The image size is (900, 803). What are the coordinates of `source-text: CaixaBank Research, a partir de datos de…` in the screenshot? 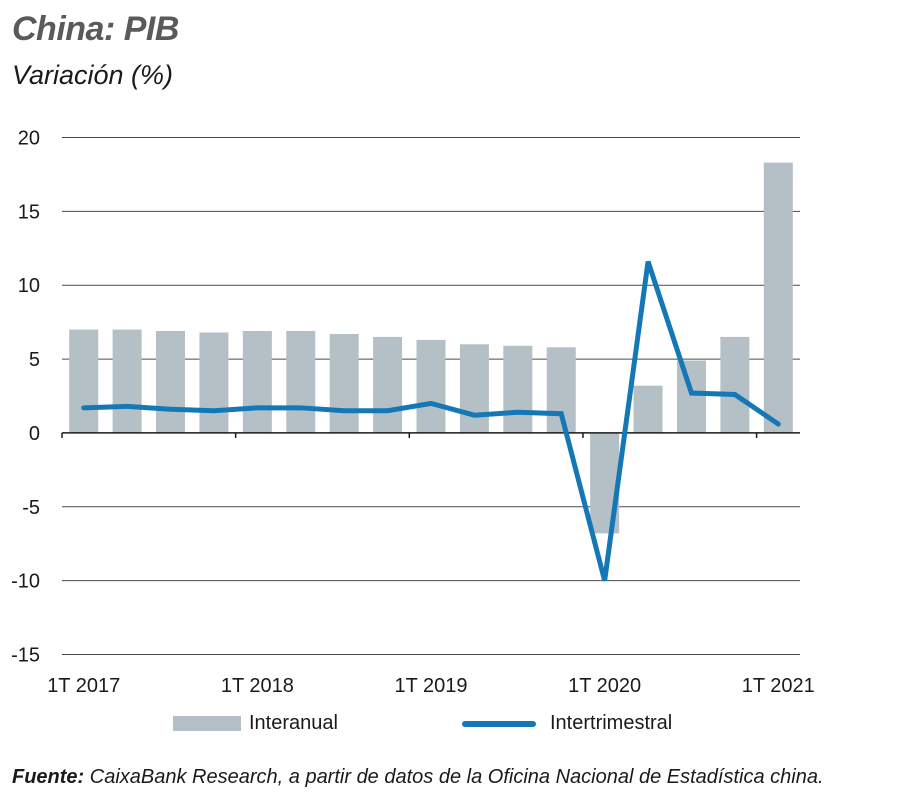 It's located at (454, 777).